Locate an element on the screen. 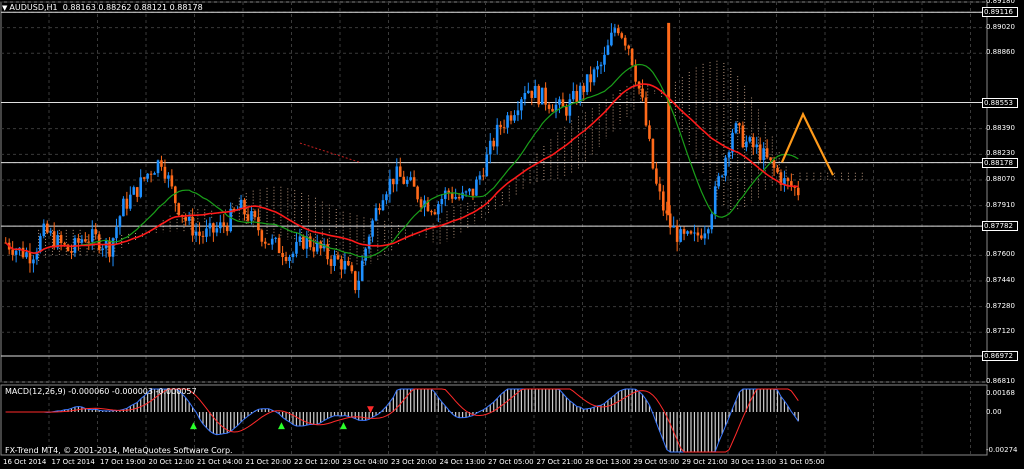 This screenshot has height=469, width=1024. price-label: 0.87280 is located at coordinates (1000, 305).